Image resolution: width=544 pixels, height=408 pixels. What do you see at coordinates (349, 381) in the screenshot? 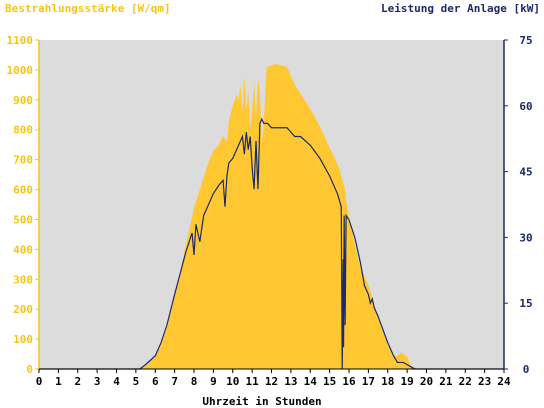
I see `x-tick-label: 16` at bounding box center [349, 381].